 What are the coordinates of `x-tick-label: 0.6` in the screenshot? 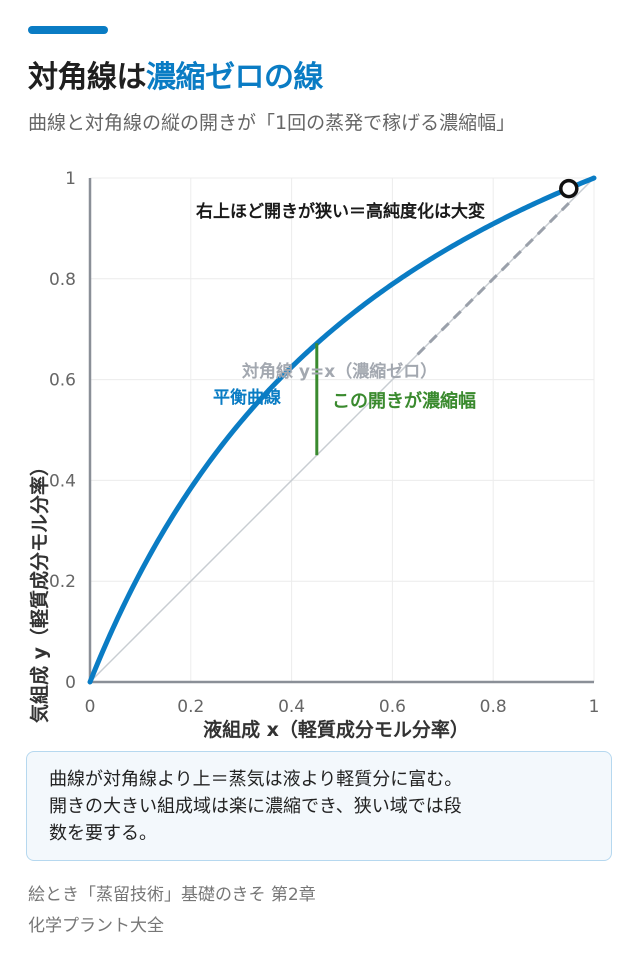 It's located at (392, 707).